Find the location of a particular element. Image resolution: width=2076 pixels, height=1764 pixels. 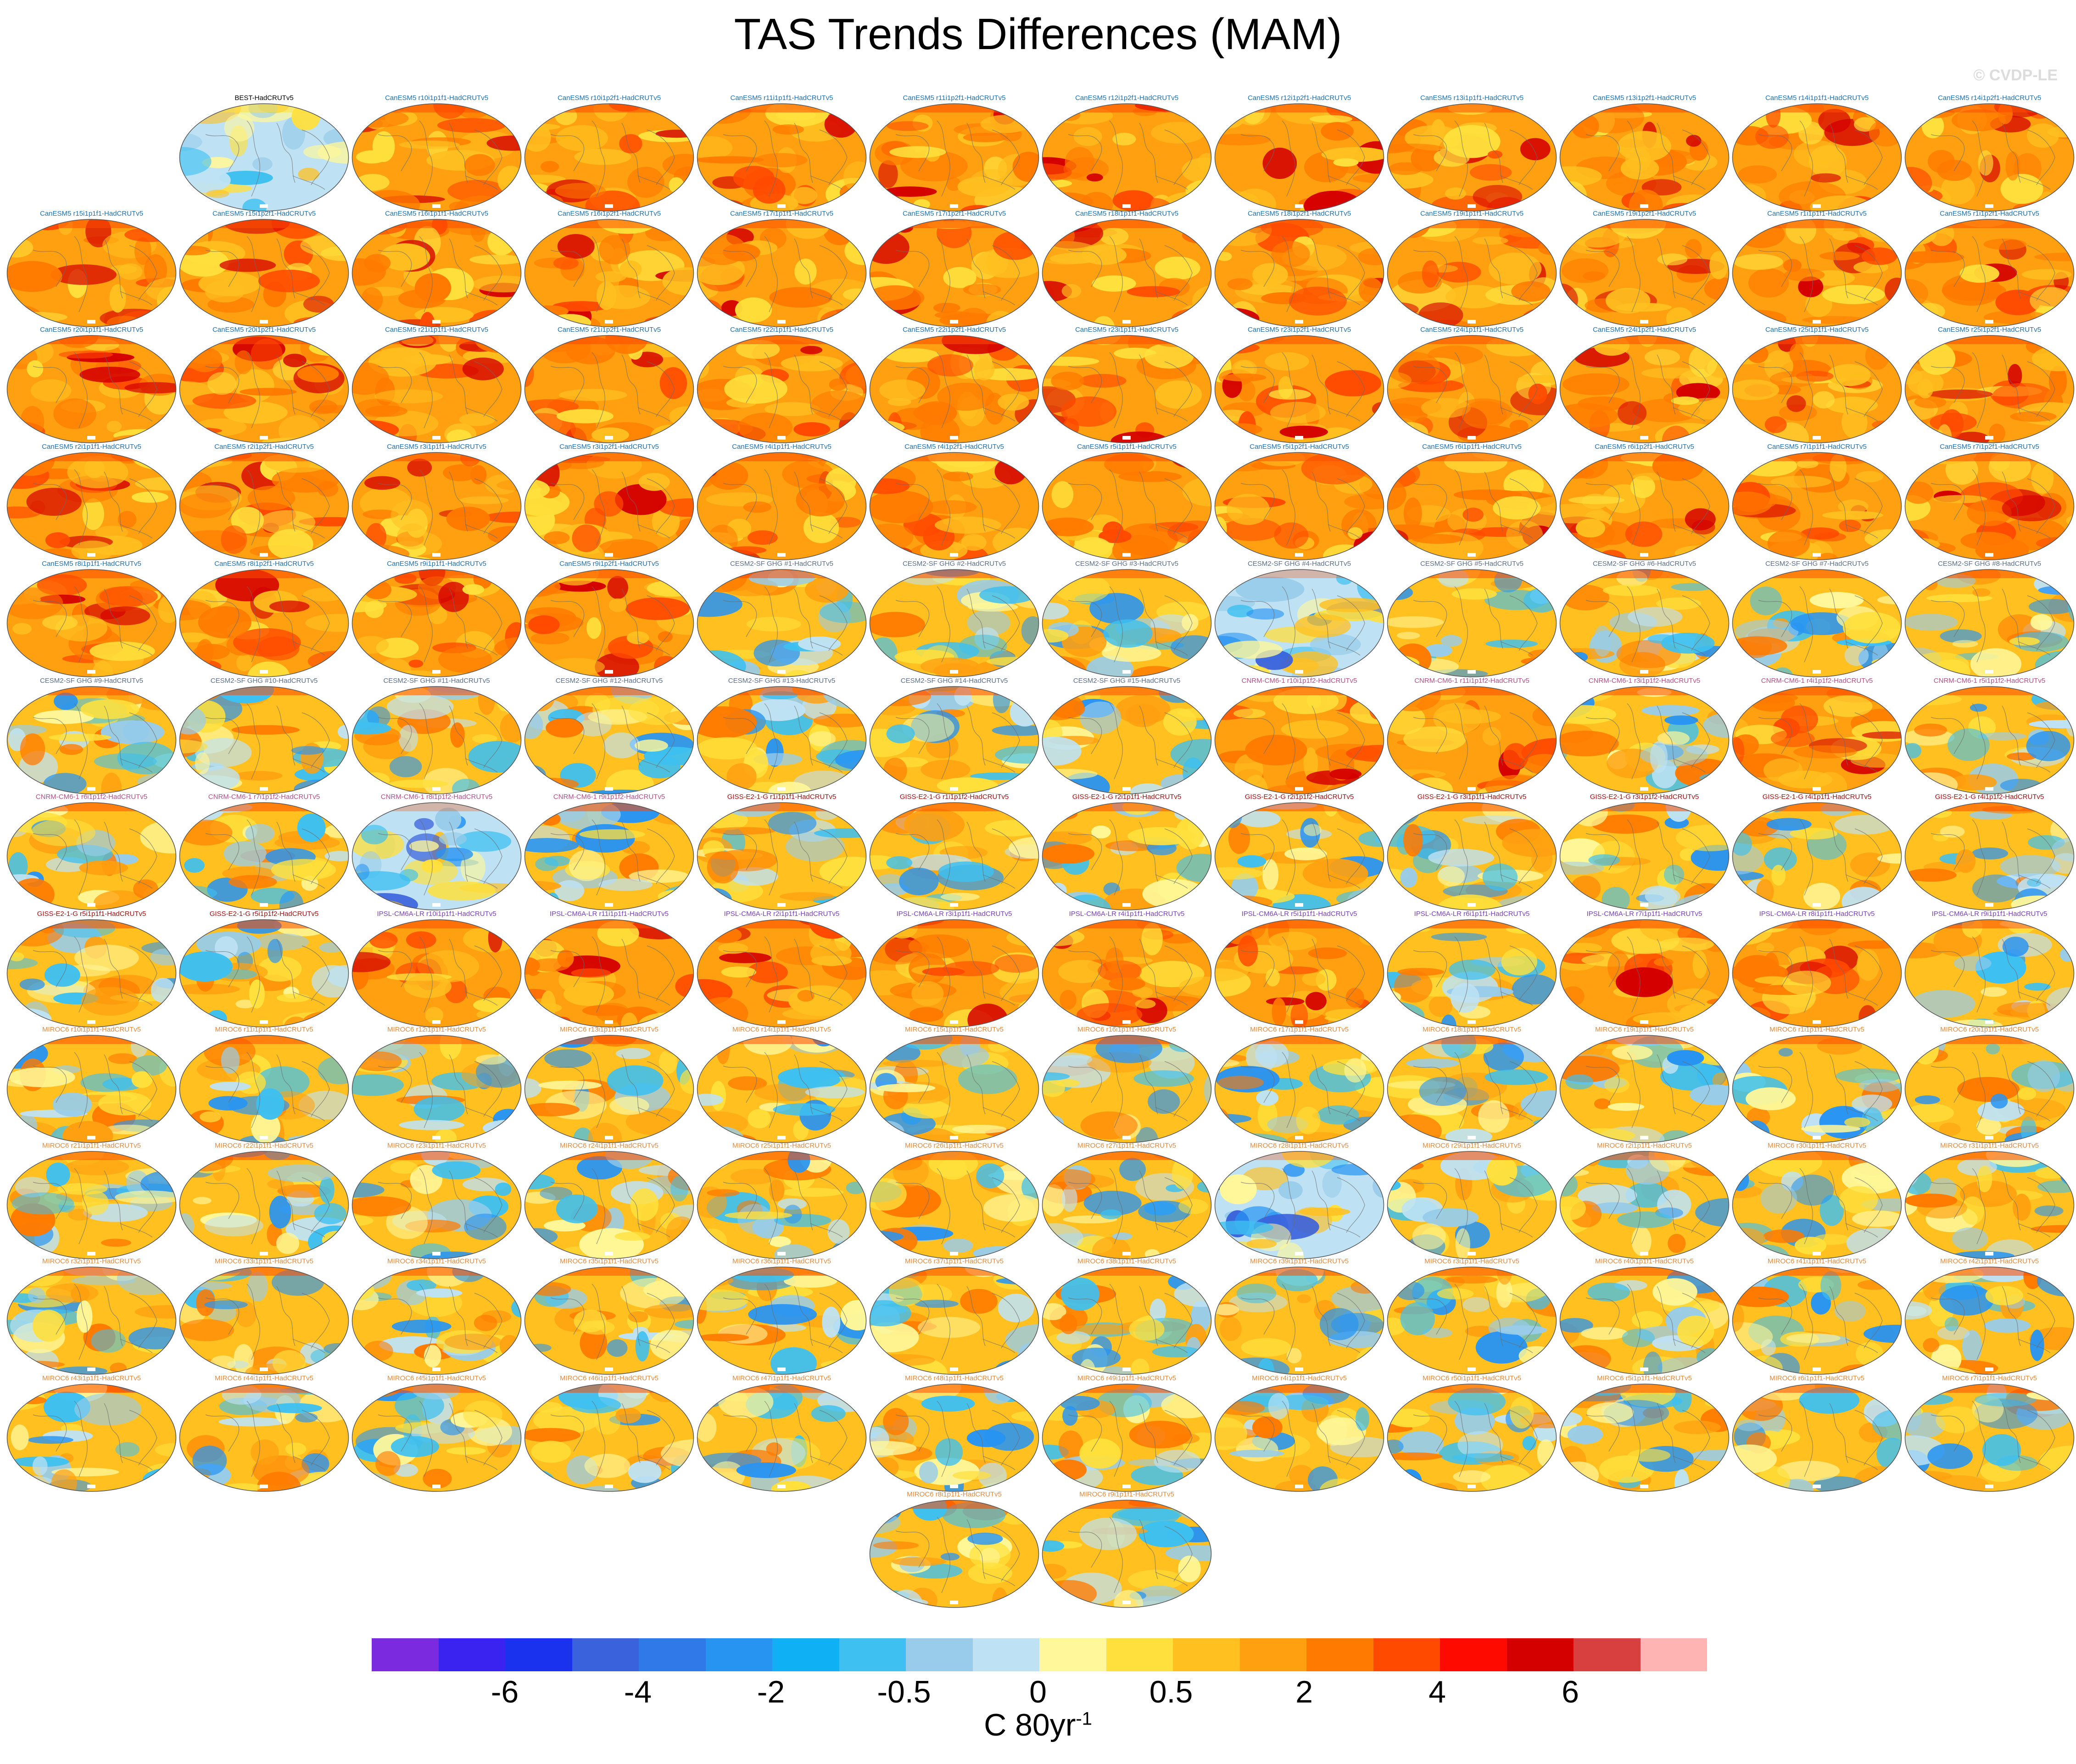

panel-label: MIROC6 r36i1p1f1-HadCRUTv5 is located at coordinates (782, 1261).